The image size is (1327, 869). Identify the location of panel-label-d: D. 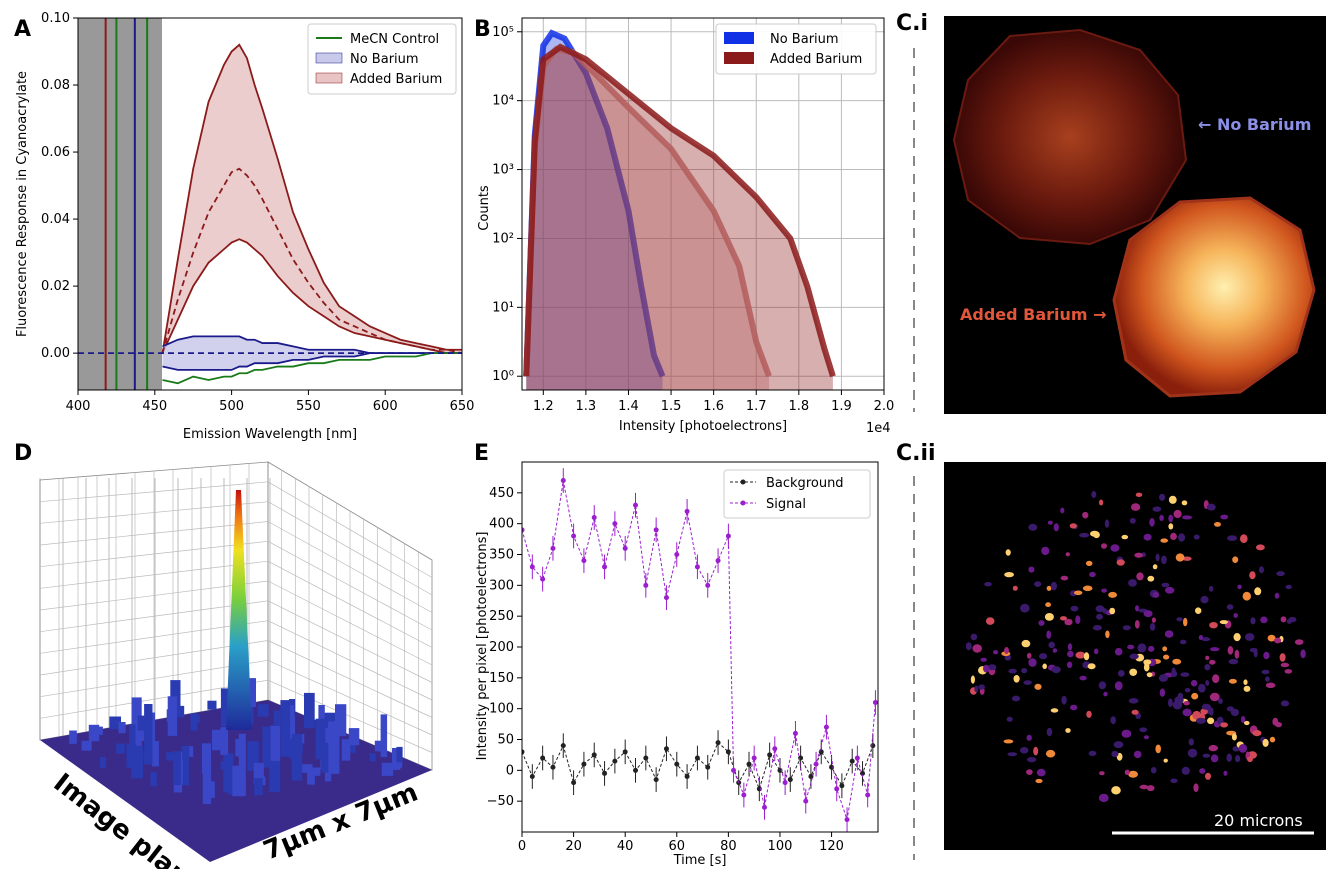
(23, 453).